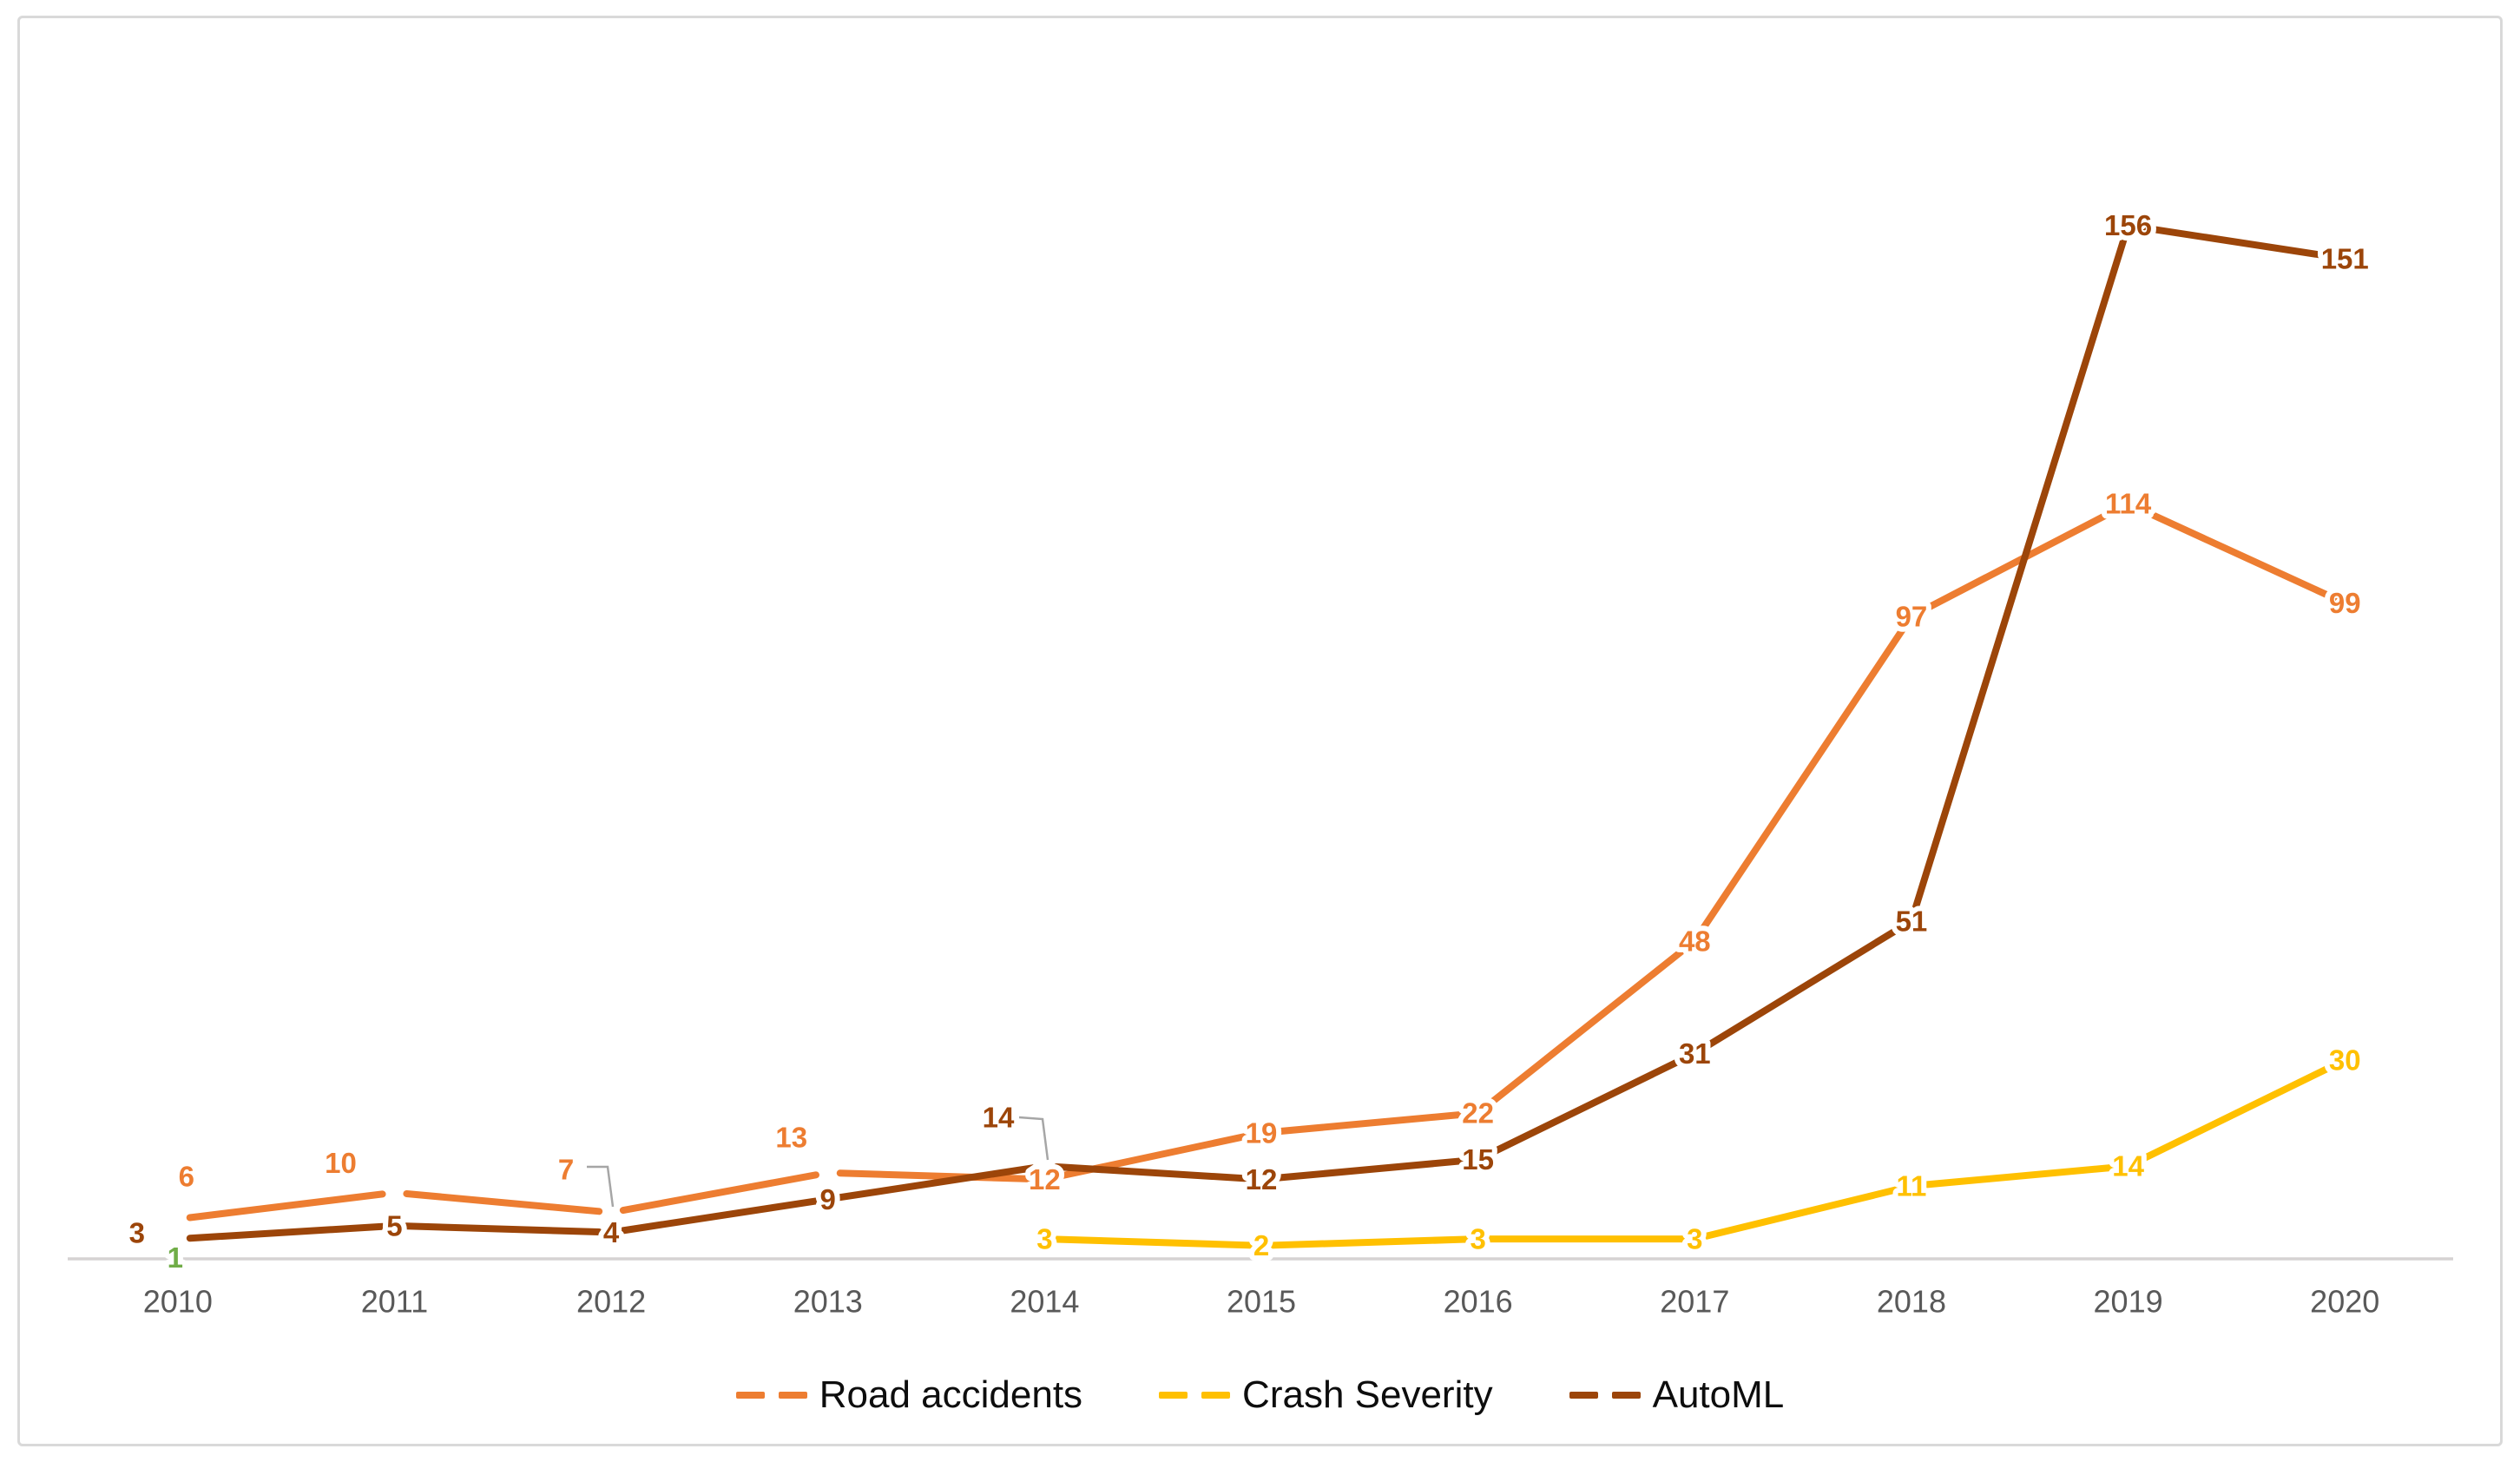 This screenshot has width=2520, height=1462. I want to click on data-label: 2, so click(1261, 1245).